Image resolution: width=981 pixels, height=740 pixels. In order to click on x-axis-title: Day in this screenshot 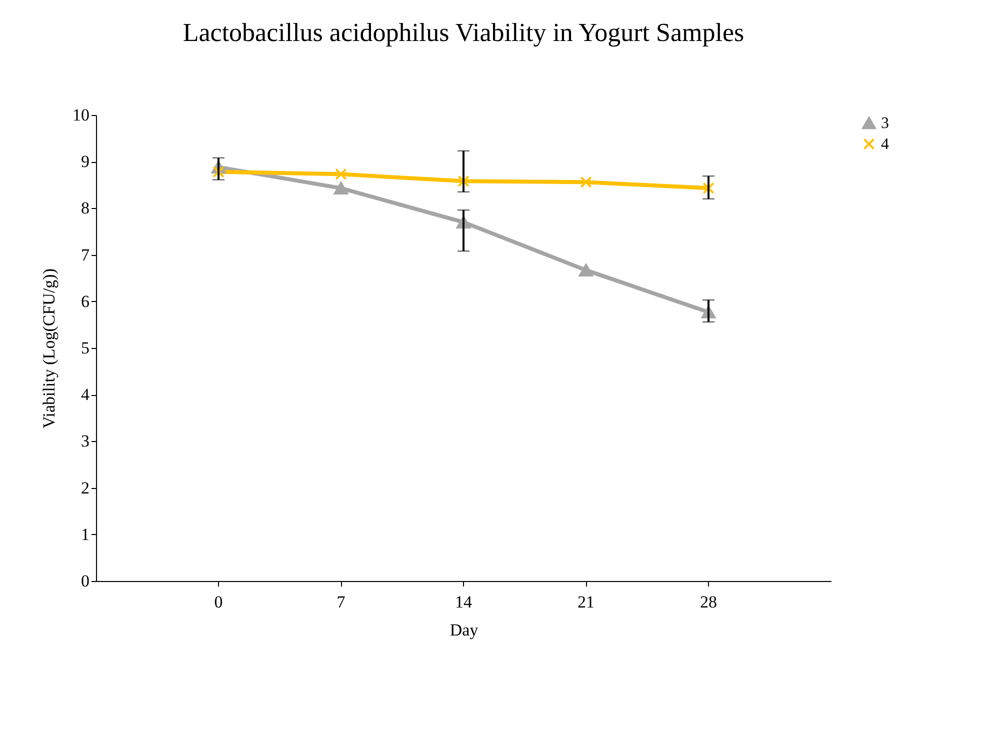, I will do `click(464, 630)`.